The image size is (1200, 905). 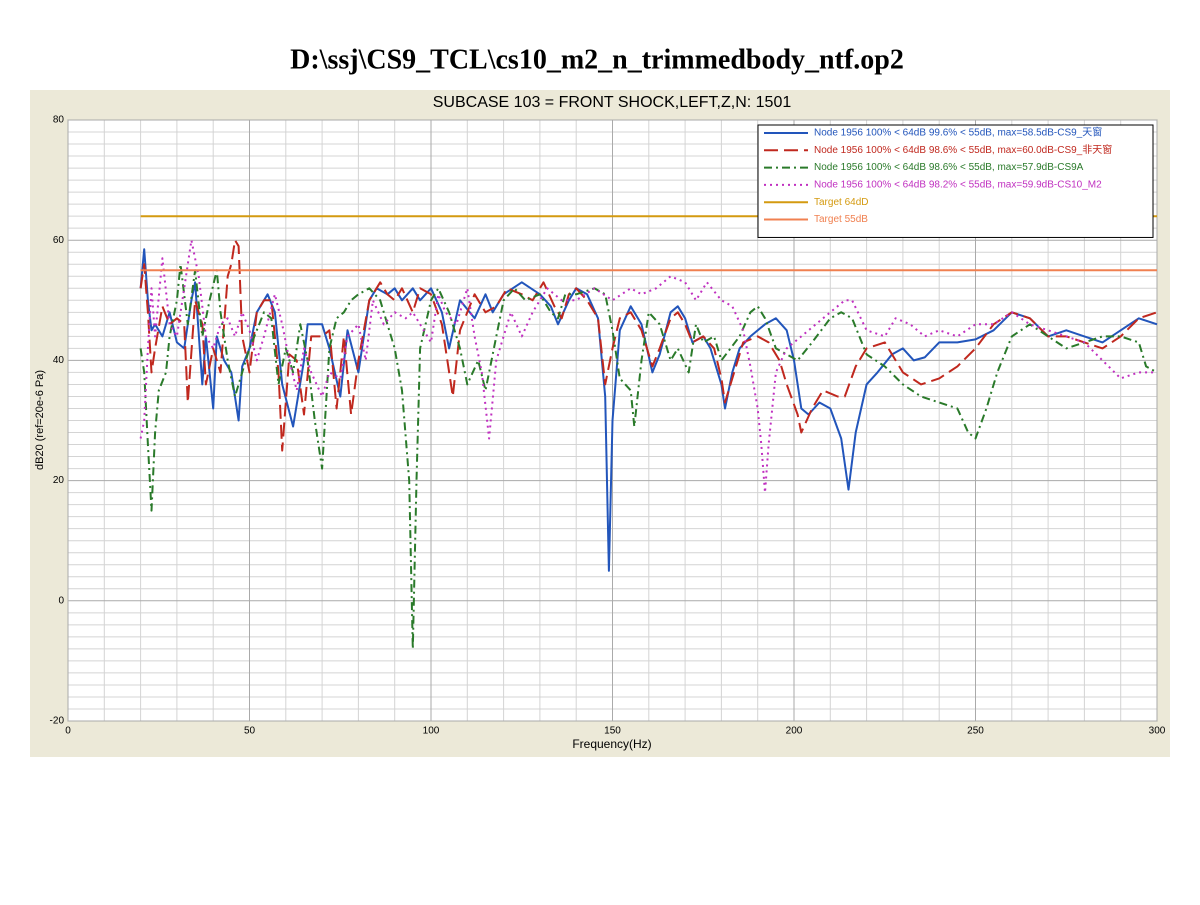 I want to click on x-tick-label: 300, so click(x=1157, y=731).